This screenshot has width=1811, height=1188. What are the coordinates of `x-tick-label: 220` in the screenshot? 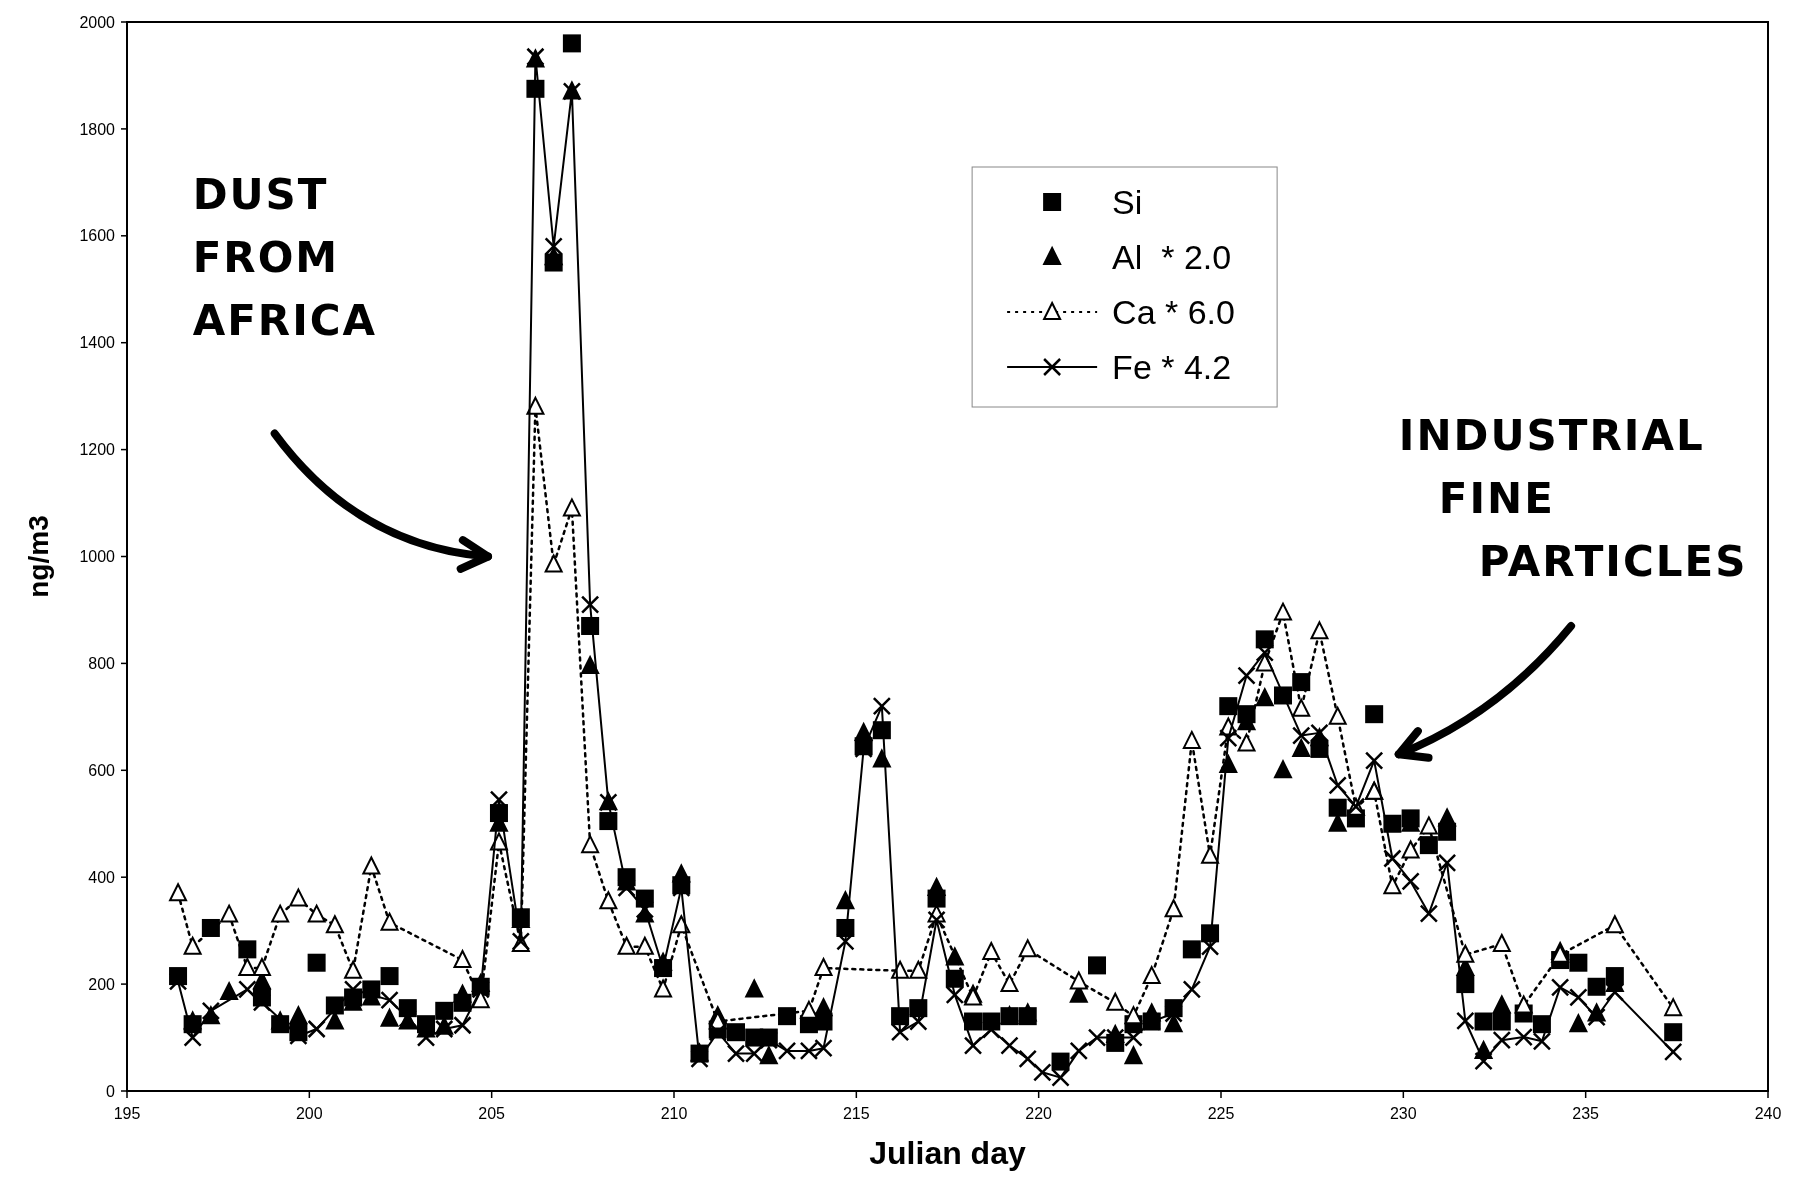 It's located at (1039, 1113).